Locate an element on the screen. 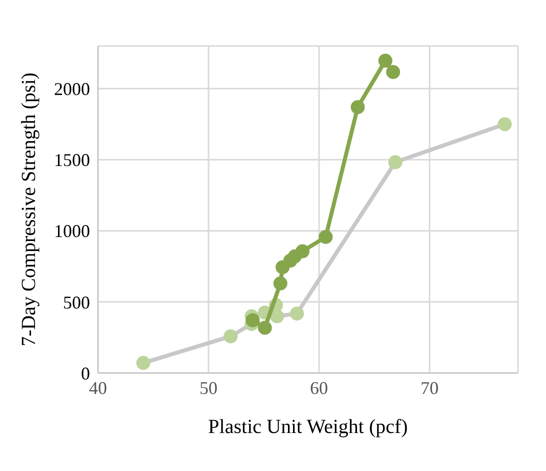 Image resolution: width=546 pixels, height=471 pixels. y-tick-label: 1000 is located at coordinates (72, 231).